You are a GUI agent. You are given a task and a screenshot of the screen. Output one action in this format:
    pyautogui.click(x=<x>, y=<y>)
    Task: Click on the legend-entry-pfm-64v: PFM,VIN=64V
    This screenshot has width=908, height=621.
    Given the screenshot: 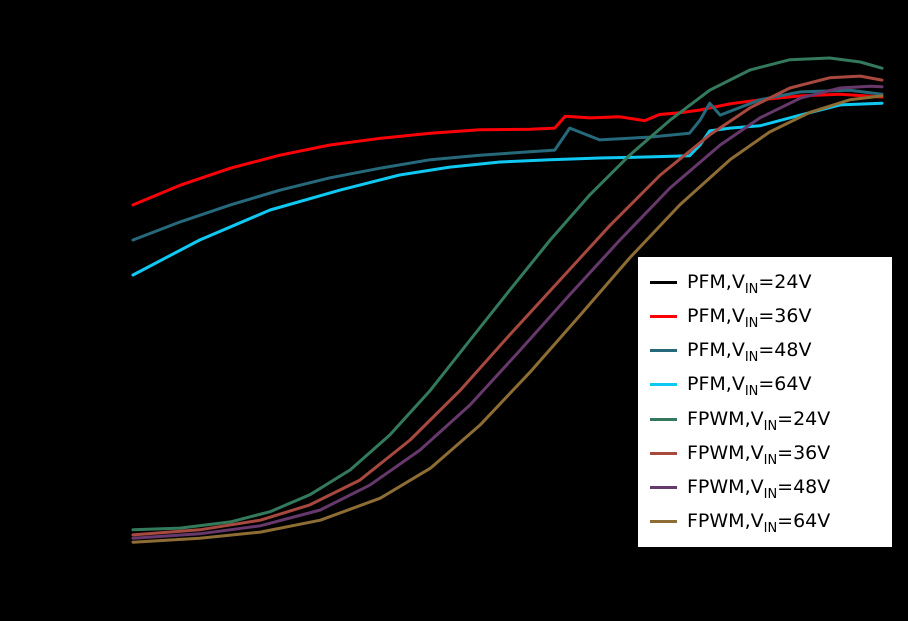 What is the action you would take?
    pyautogui.click(x=765, y=384)
    